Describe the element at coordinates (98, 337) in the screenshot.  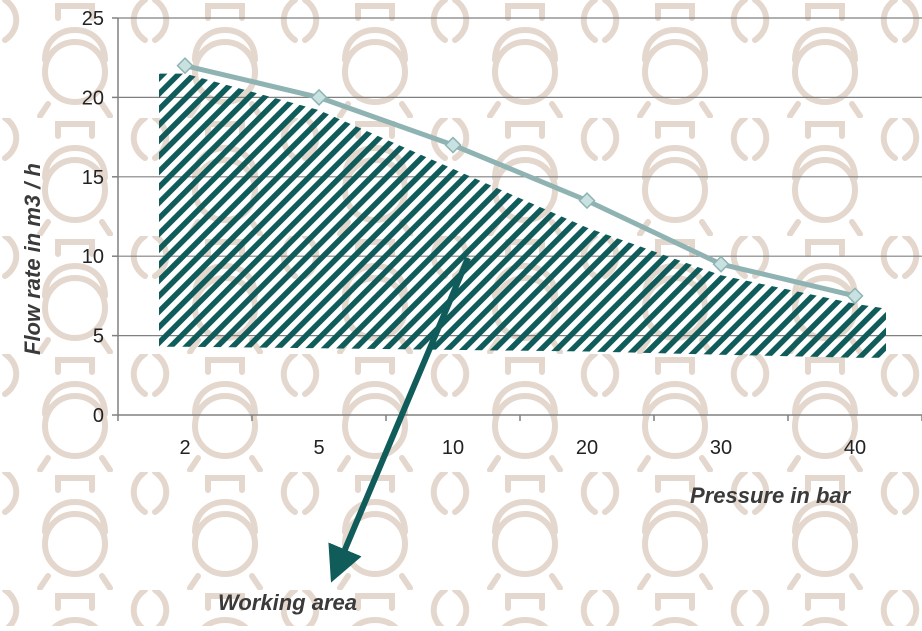
I see `y-tick-label: 5` at that location.